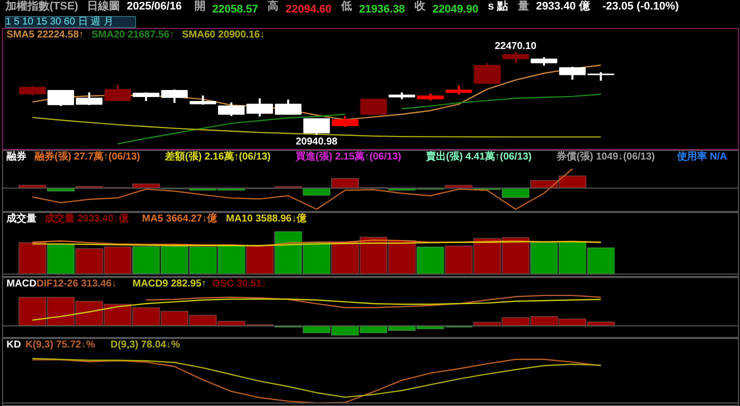  What do you see at coordinates (641, 6) in the screenshot?
I see `text: -23.05 (-0.10%)` at bounding box center [641, 6].